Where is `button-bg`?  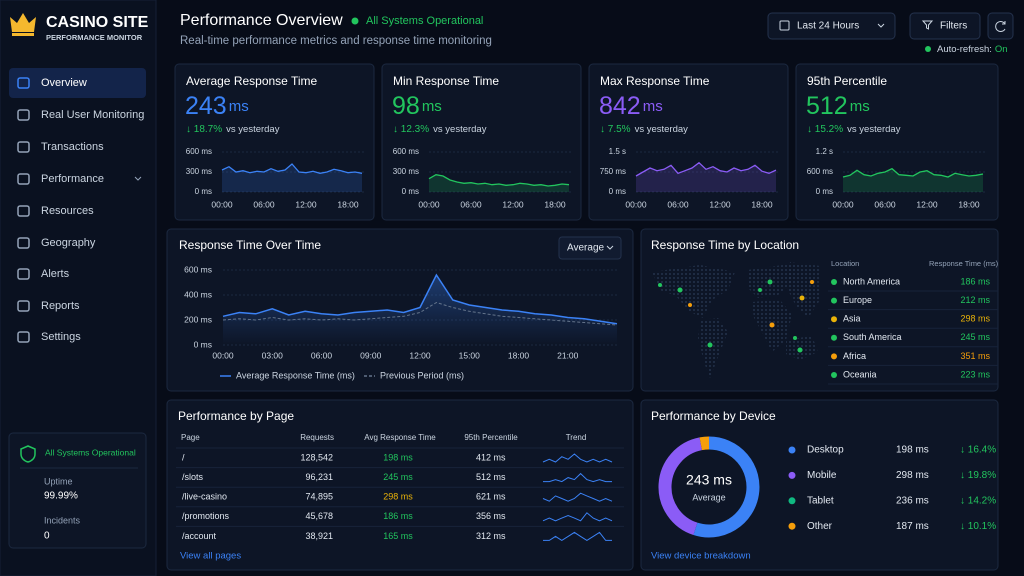 button-bg is located at coordinates (831, 26).